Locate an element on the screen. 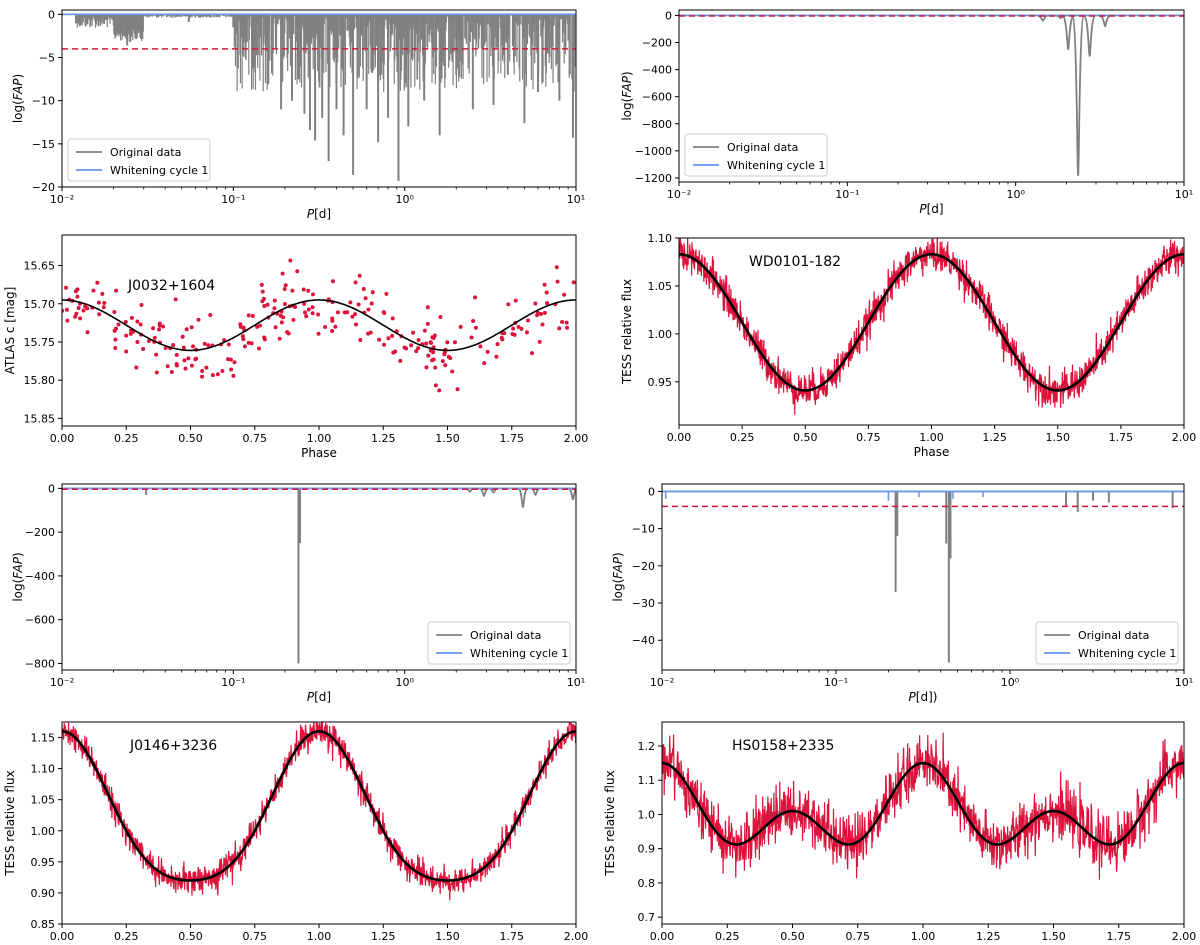 This screenshot has width=1200, height=945. y-axis-label: log(FAP) is located at coordinates (627, 95).